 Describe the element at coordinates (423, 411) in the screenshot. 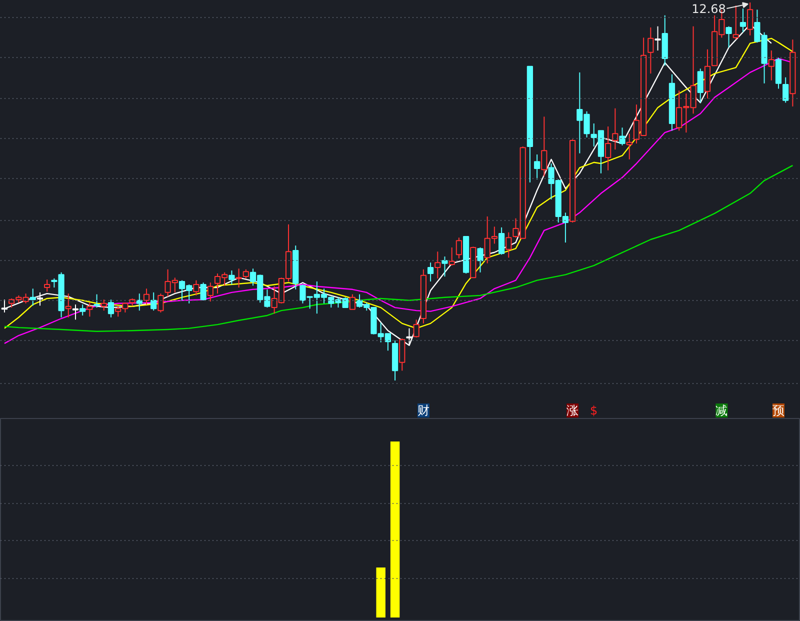

I see `text: 财` at that location.